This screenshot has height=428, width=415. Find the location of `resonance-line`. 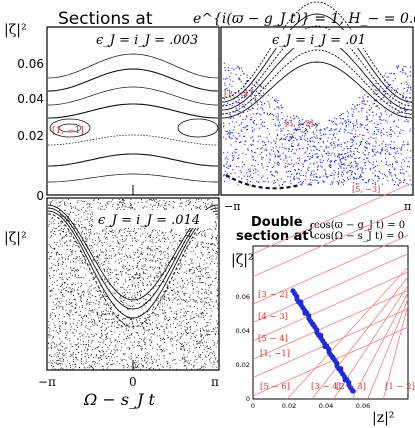

resonance-line is located at coordinates (330, 361).